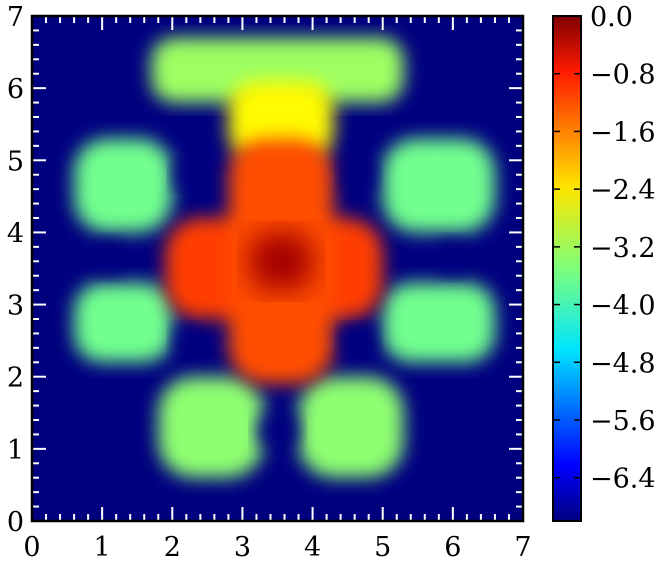 Image resolution: width=664 pixels, height=563 pixels. I want to click on colorbar-tick-label: −5.6, so click(623, 421).